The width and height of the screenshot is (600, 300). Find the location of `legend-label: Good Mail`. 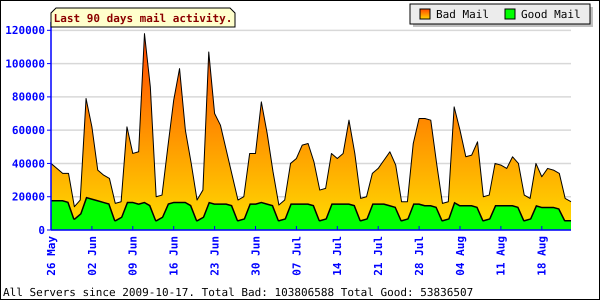

legend-label: Good Mail is located at coordinates (551, 14).